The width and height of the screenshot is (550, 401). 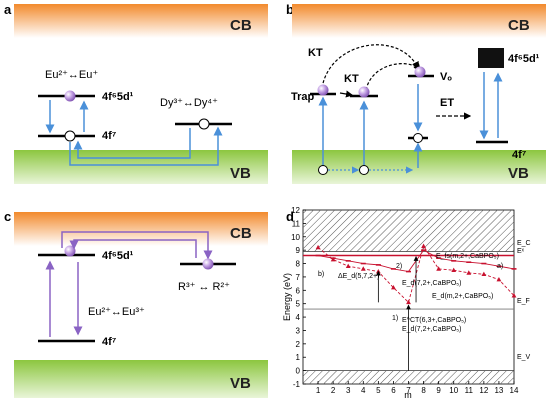 What do you see at coordinates (241, 233) in the screenshot?
I see `panel-c-cb-label: CB` at bounding box center [241, 233].